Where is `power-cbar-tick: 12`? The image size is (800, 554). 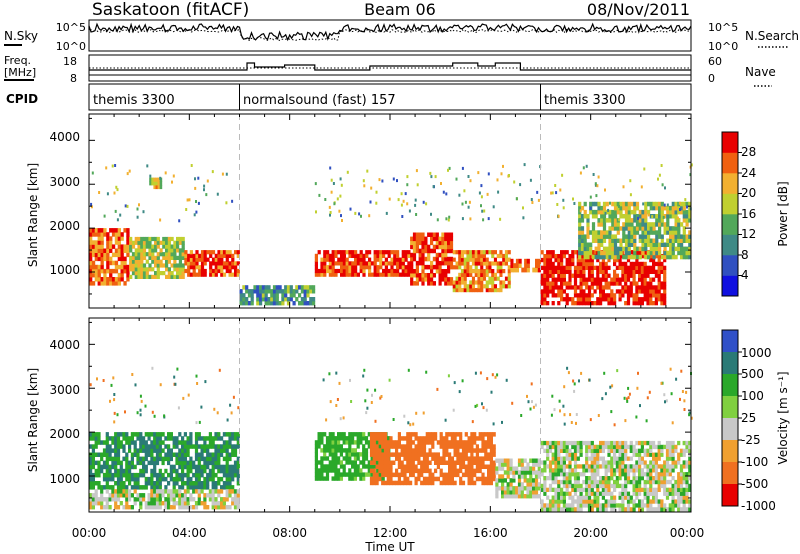
power-cbar-tick: 12 is located at coordinates (748, 234).